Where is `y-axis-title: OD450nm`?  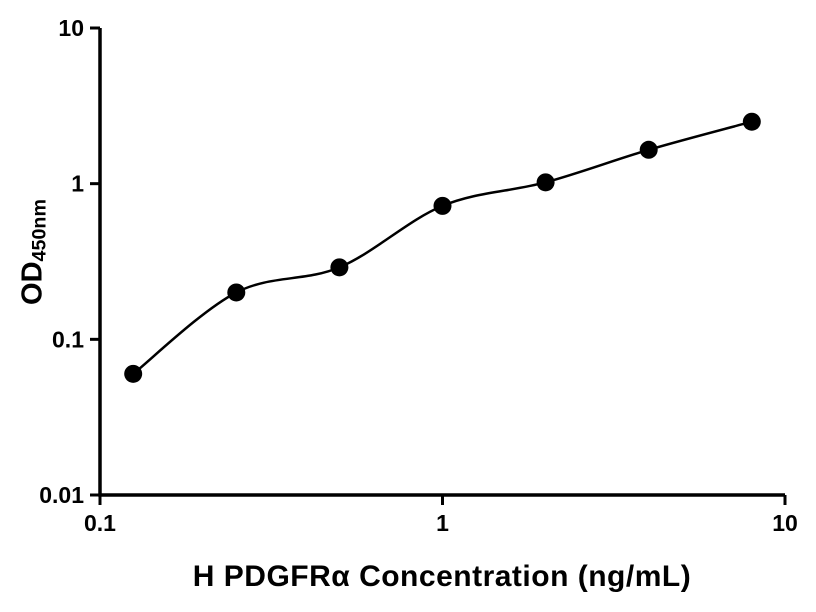
y-axis-title: OD450nm is located at coordinates (33, 252).